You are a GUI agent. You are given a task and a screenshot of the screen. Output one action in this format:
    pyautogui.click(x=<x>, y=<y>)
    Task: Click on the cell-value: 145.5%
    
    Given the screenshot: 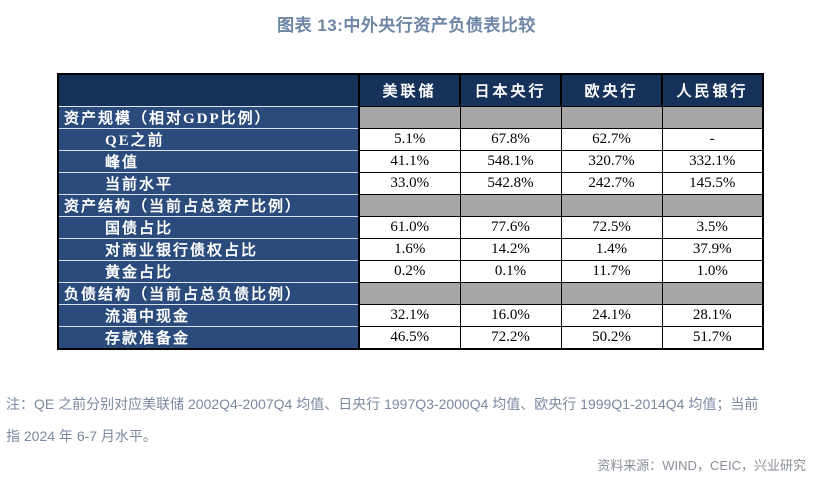 What is the action you would take?
    pyautogui.click(x=712, y=182)
    